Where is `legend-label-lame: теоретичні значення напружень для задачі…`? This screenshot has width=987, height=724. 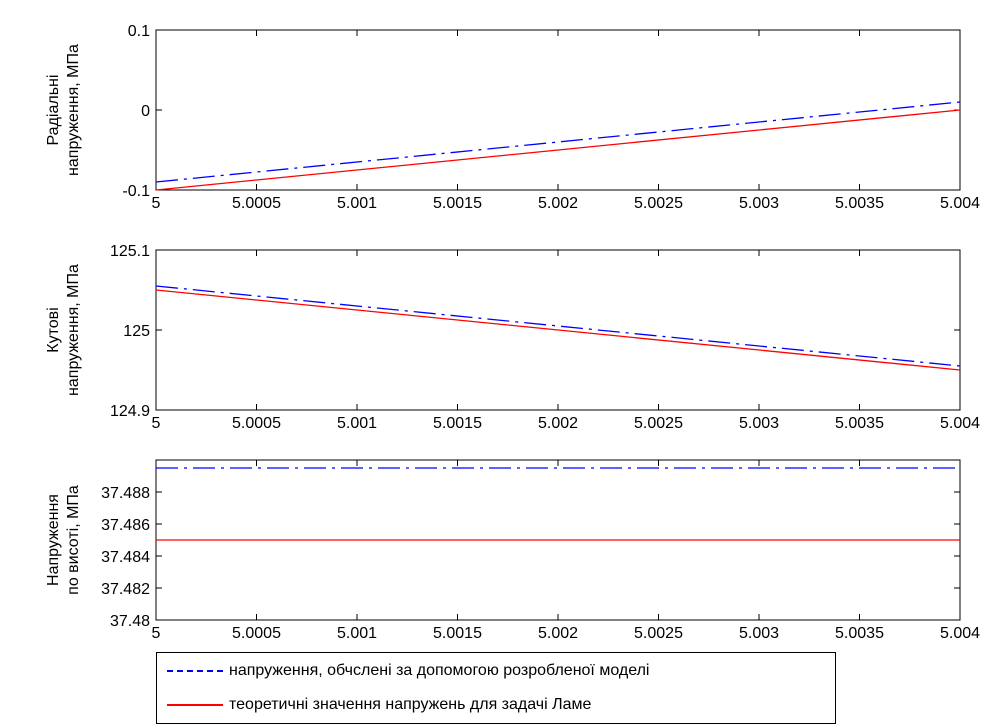
legend-label-lame: теоретичні значення напружень для задачі… is located at coordinates (410, 704).